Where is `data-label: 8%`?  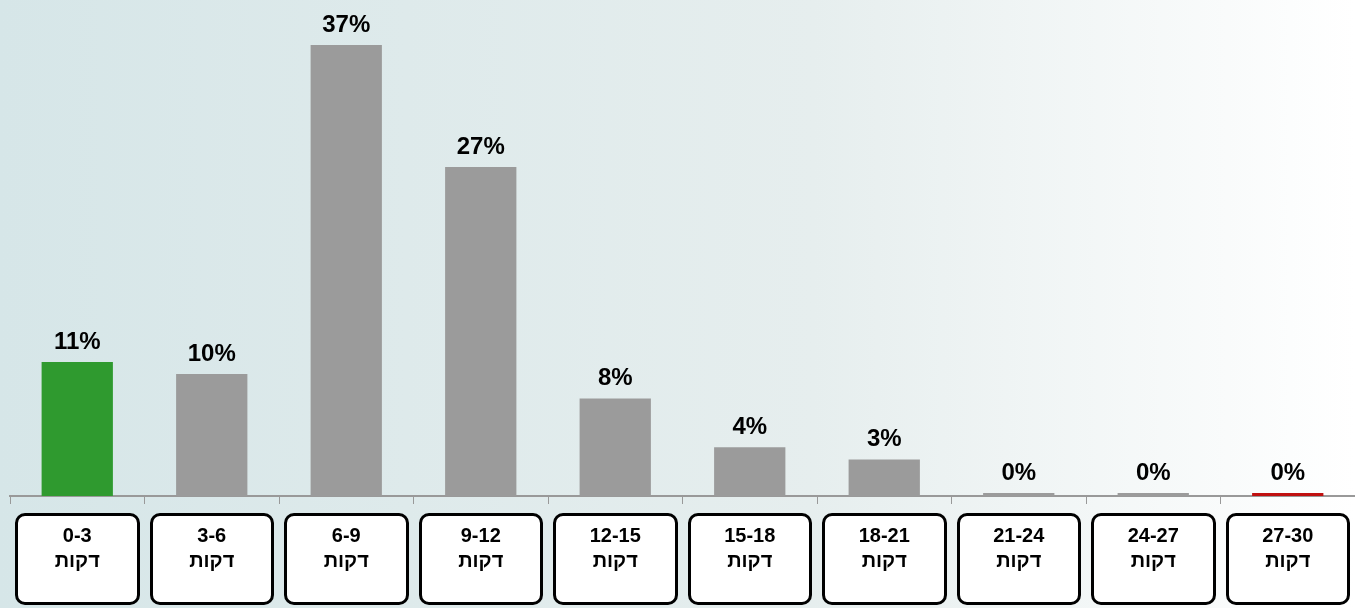
data-label: 8% is located at coordinates (615, 377).